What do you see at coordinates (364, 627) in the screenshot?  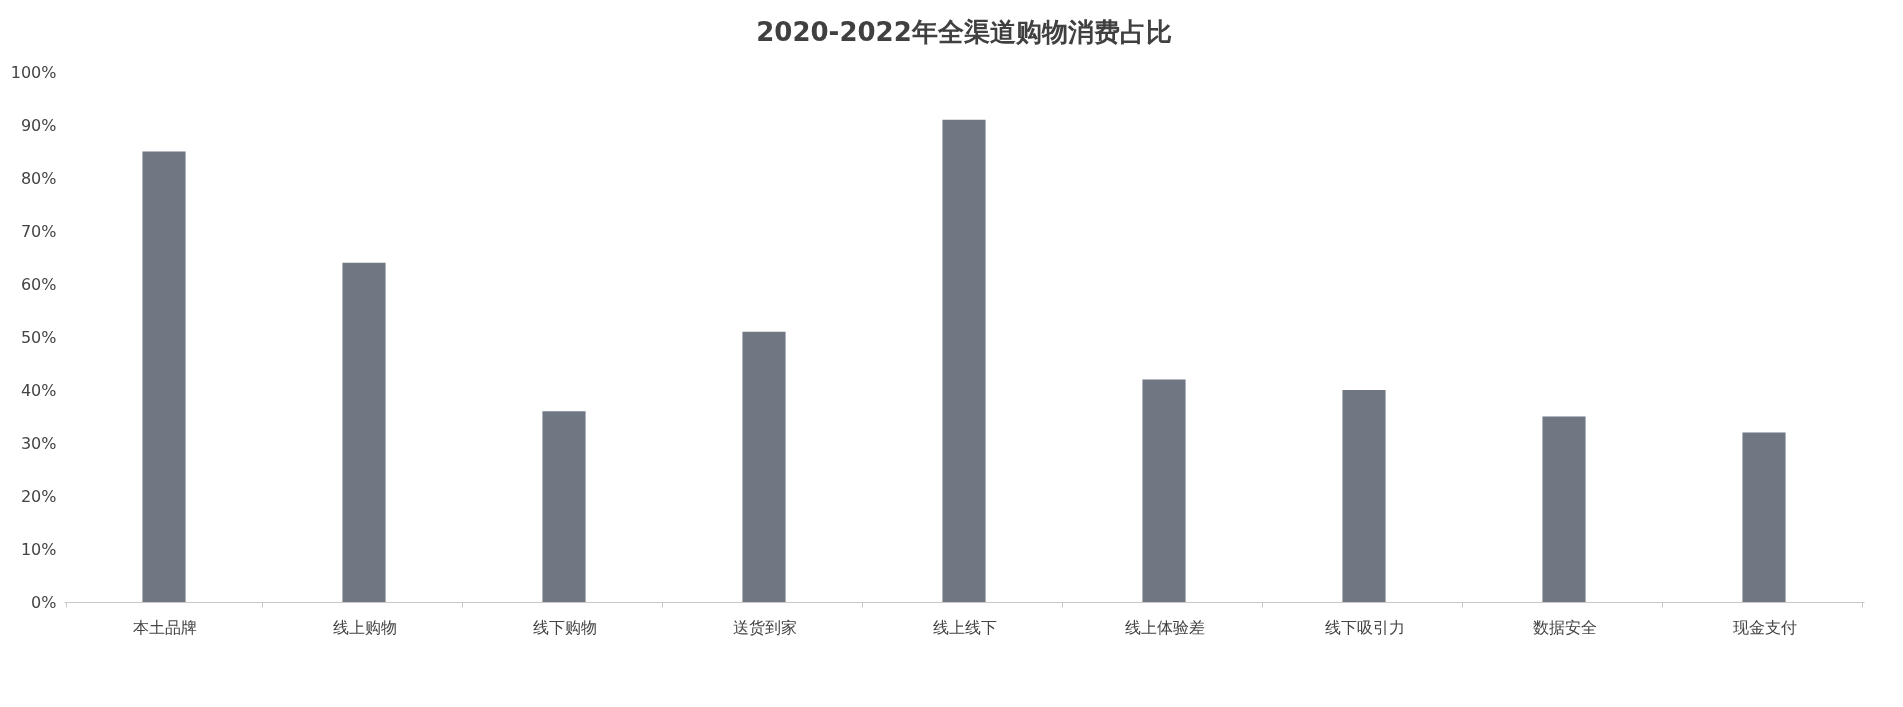 I see `x-tick-label: 线上购物` at bounding box center [364, 627].